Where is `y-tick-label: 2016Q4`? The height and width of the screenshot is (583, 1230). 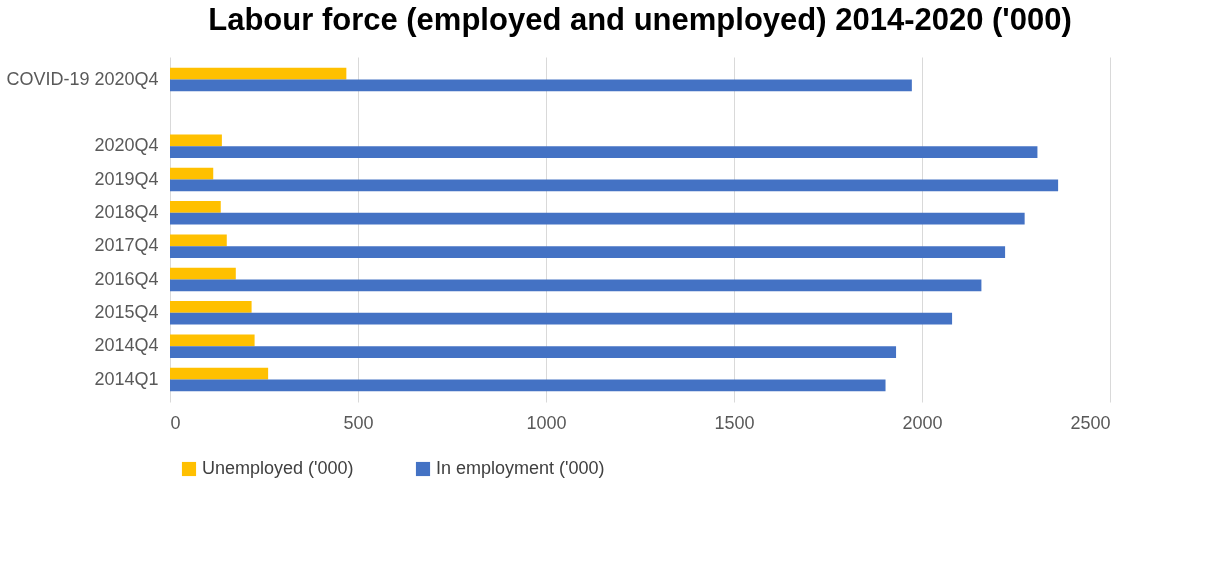 y-tick-label: 2016Q4 is located at coordinates (126, 278).